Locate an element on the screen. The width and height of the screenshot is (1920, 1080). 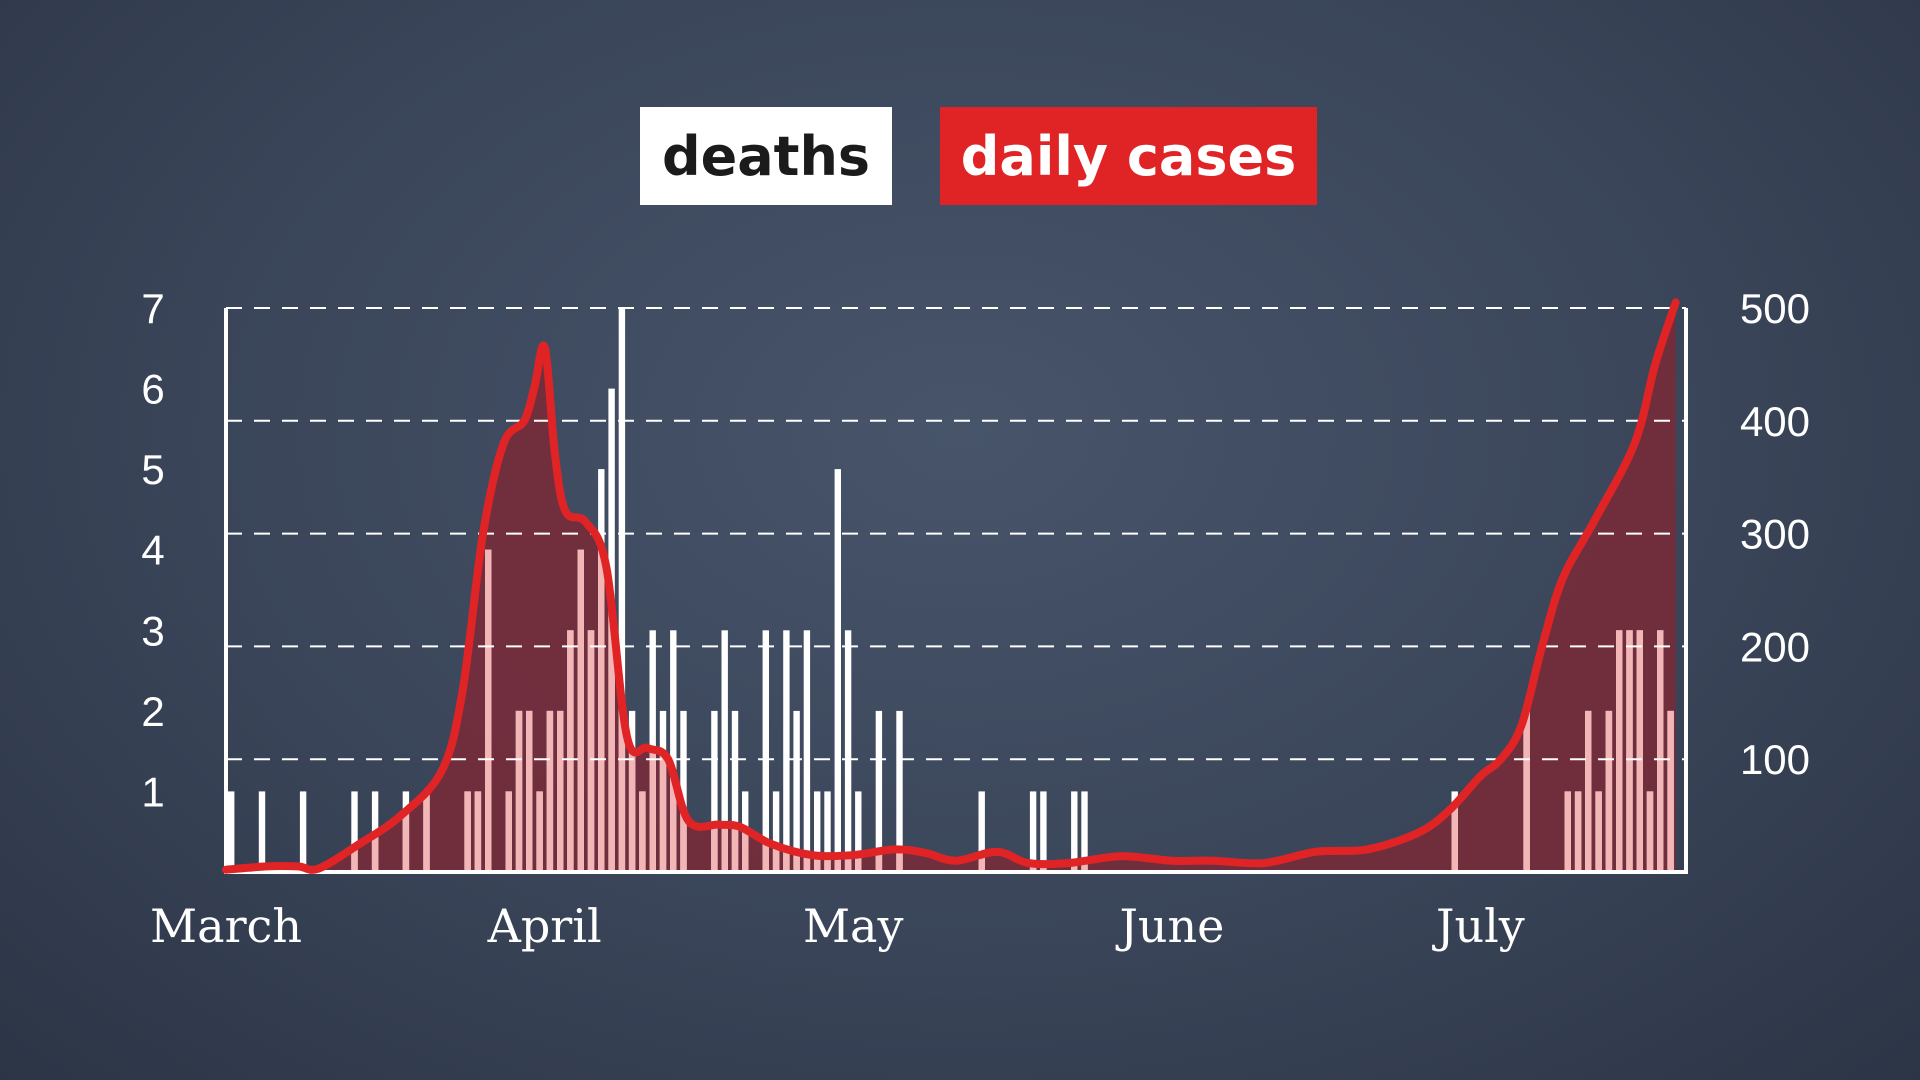
legend-deaths: deaths is located at coordinates (766, 156).